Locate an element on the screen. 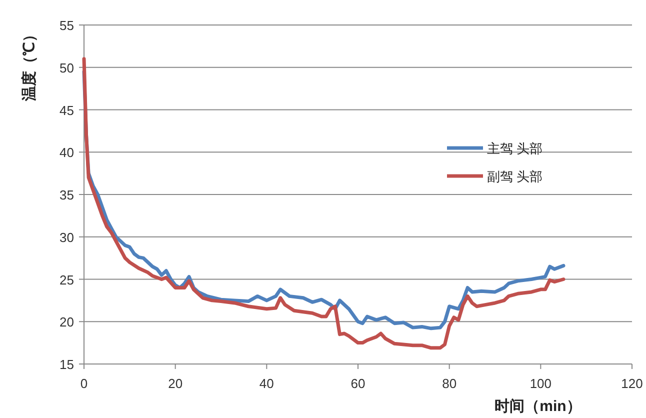 This screenshot has width=646, height=418. legend-label: 副驾 头部 is located at coordinates (515, 176).